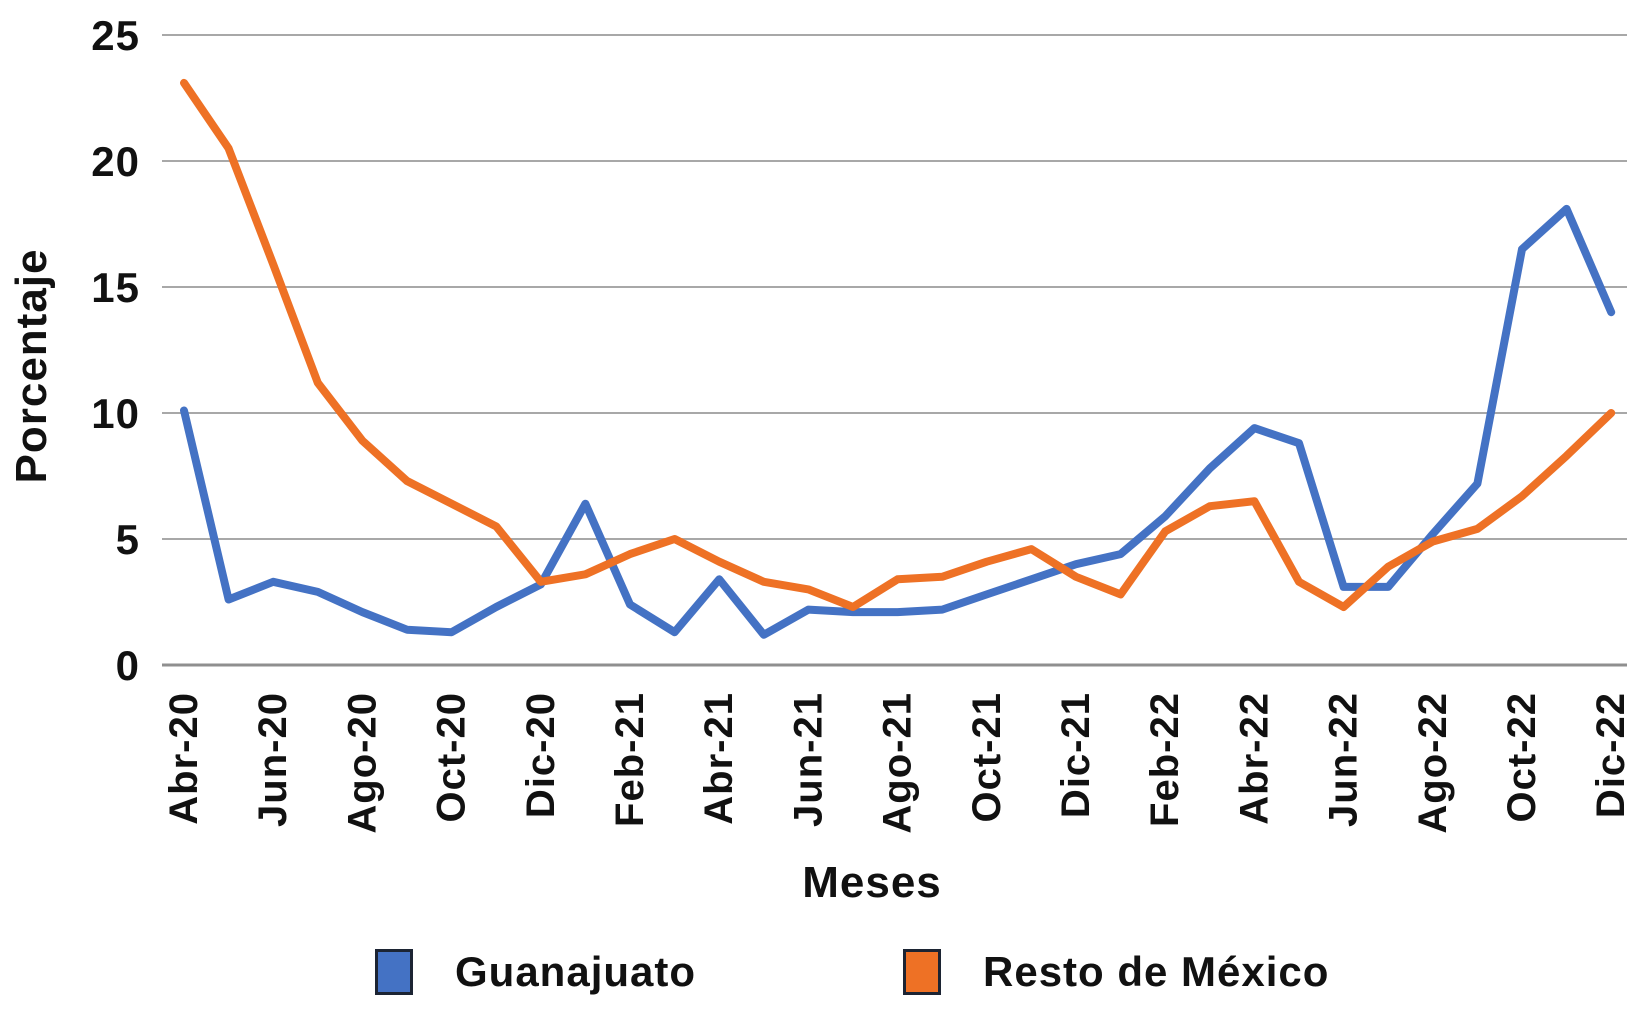 The height and width of the screenshot is (1024, 1627). Describe the element at coordinates (128, 665) in the screenshot. I see `svg-text: 0` at that location.